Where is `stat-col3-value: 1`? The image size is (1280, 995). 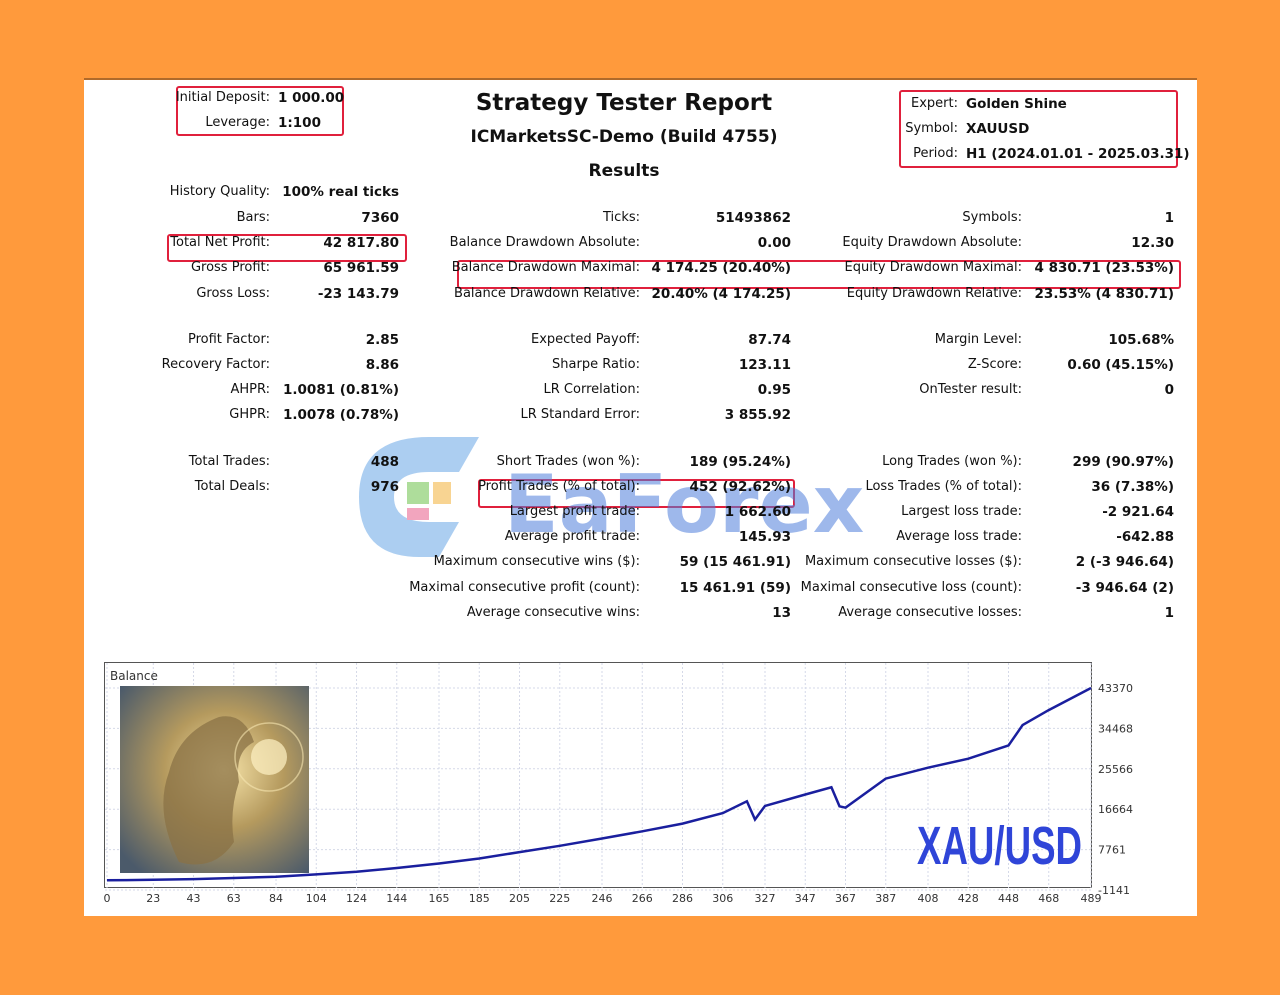 stat-col3-value: 1 is located at coordinates (1169, 218).